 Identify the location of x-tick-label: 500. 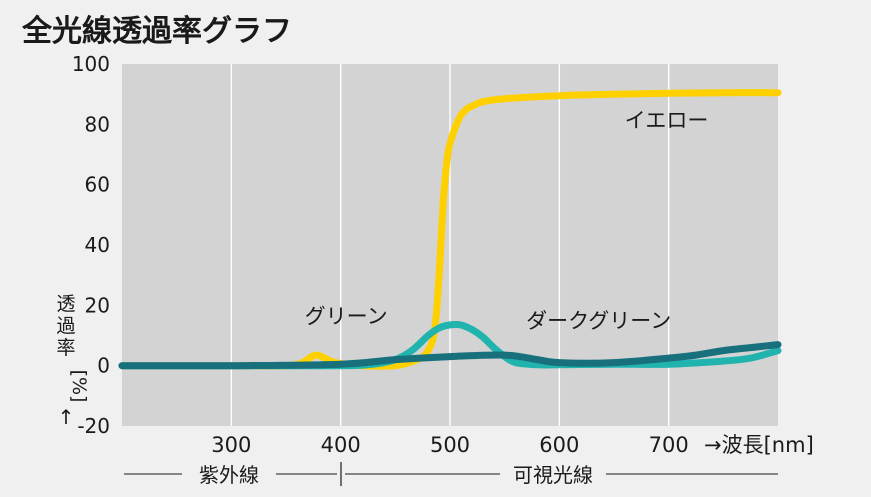
(450, 445).